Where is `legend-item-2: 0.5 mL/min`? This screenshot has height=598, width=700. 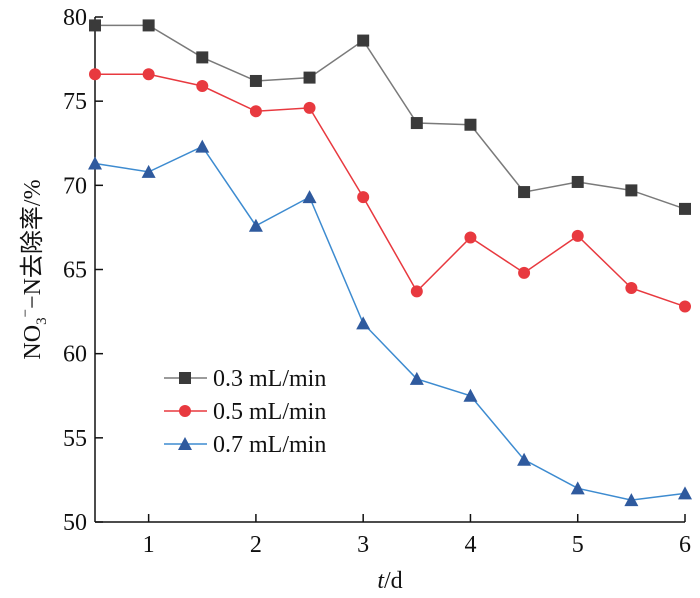 legend-item-2: 0.5 mL/min is located at coordinates (245, 412).